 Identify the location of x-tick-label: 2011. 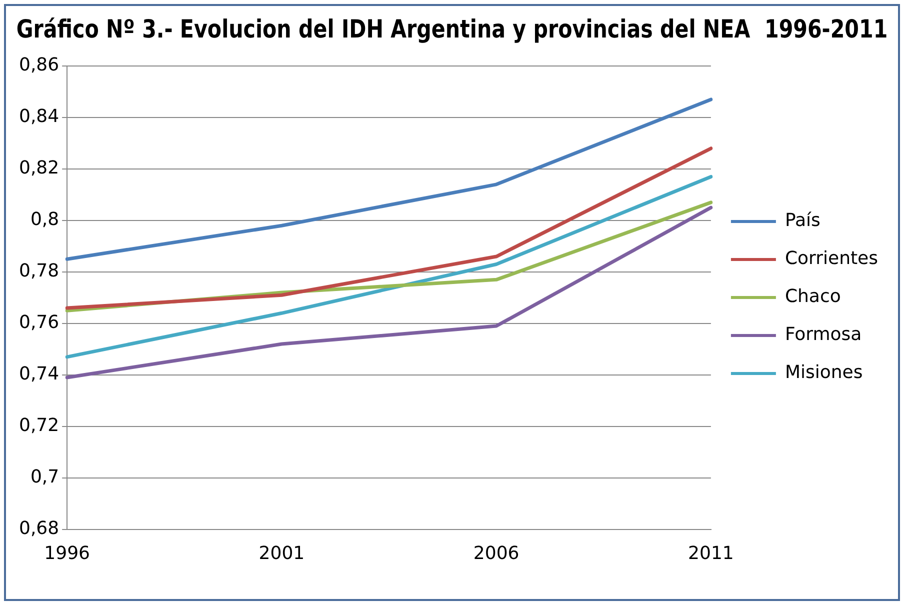
(711, 553).